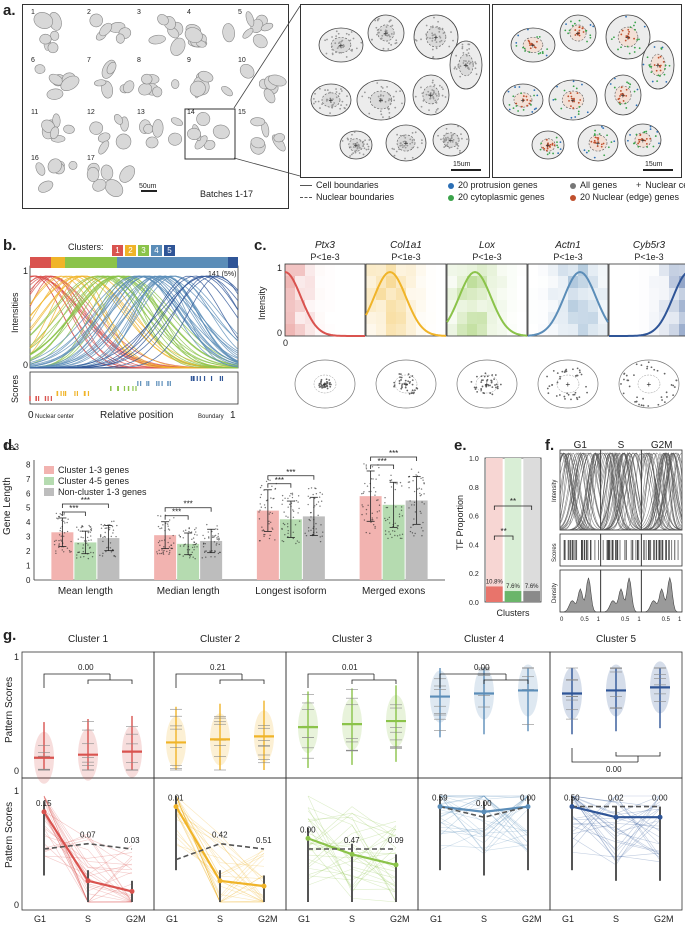 The height and width of the screenshot is (928, 685). I want to click on gene-name: Lox, so click(487, 245).